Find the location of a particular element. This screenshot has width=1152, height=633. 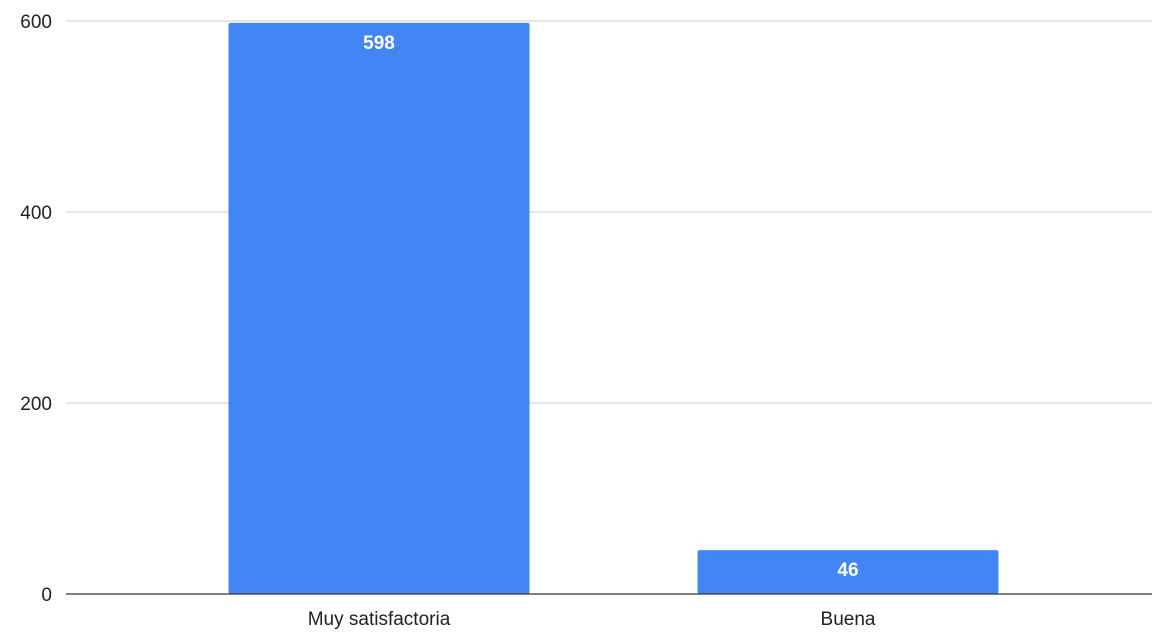

y-axis-ticks: 0 200 400 600 is located at coordinates (36, 309).